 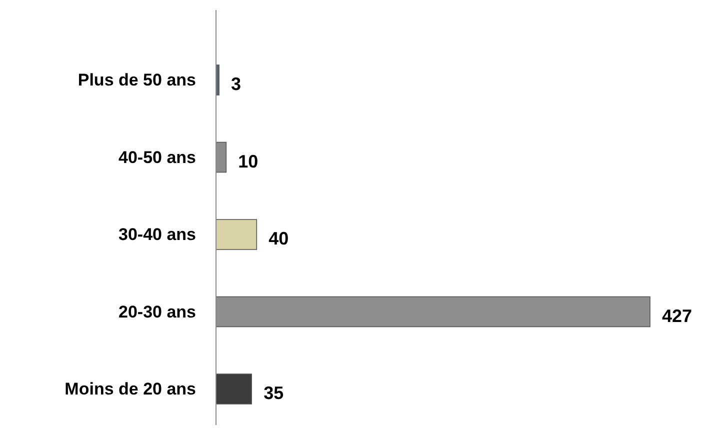 I want to click on data-label: 10, so click(x=248, y=161).